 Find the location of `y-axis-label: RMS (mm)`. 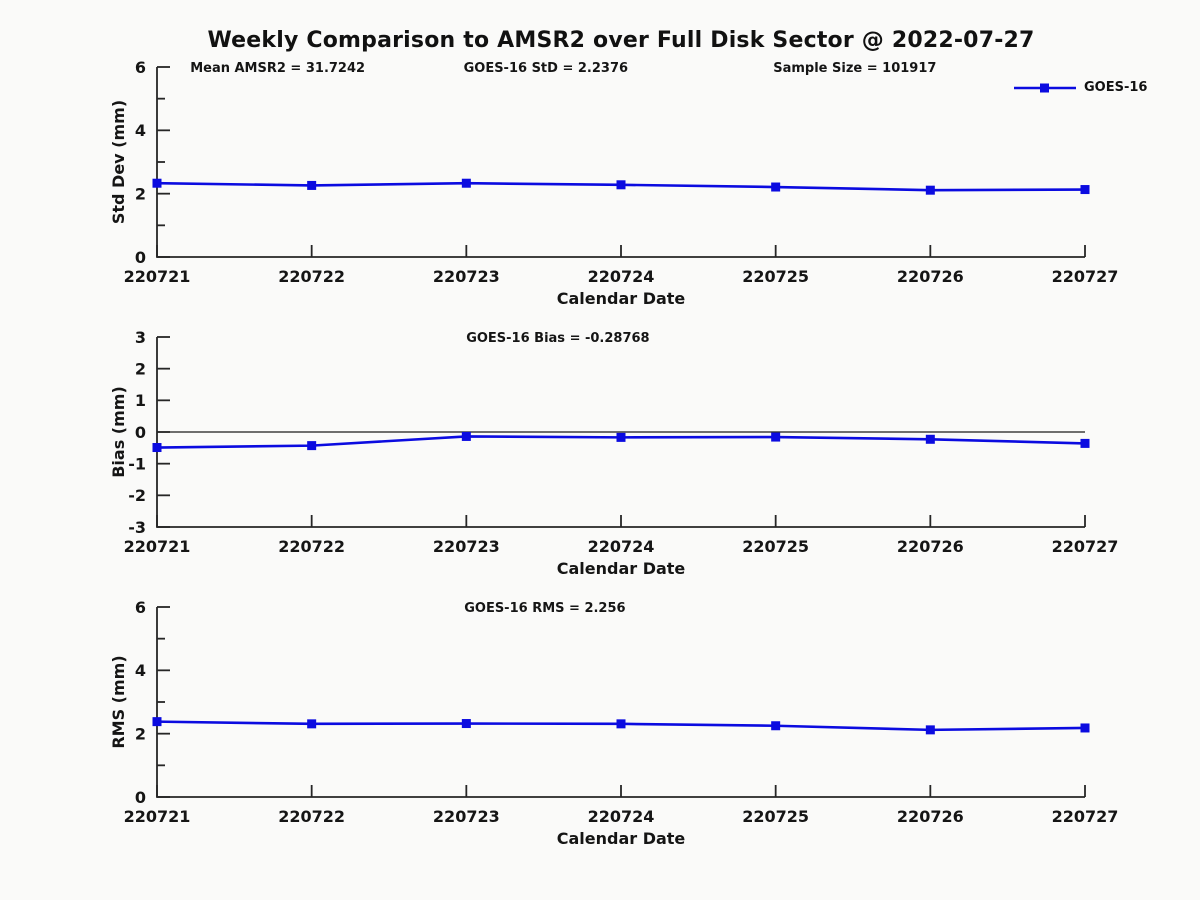

y-axis-label: RMS (mm) is located at coordinates (118, 701).